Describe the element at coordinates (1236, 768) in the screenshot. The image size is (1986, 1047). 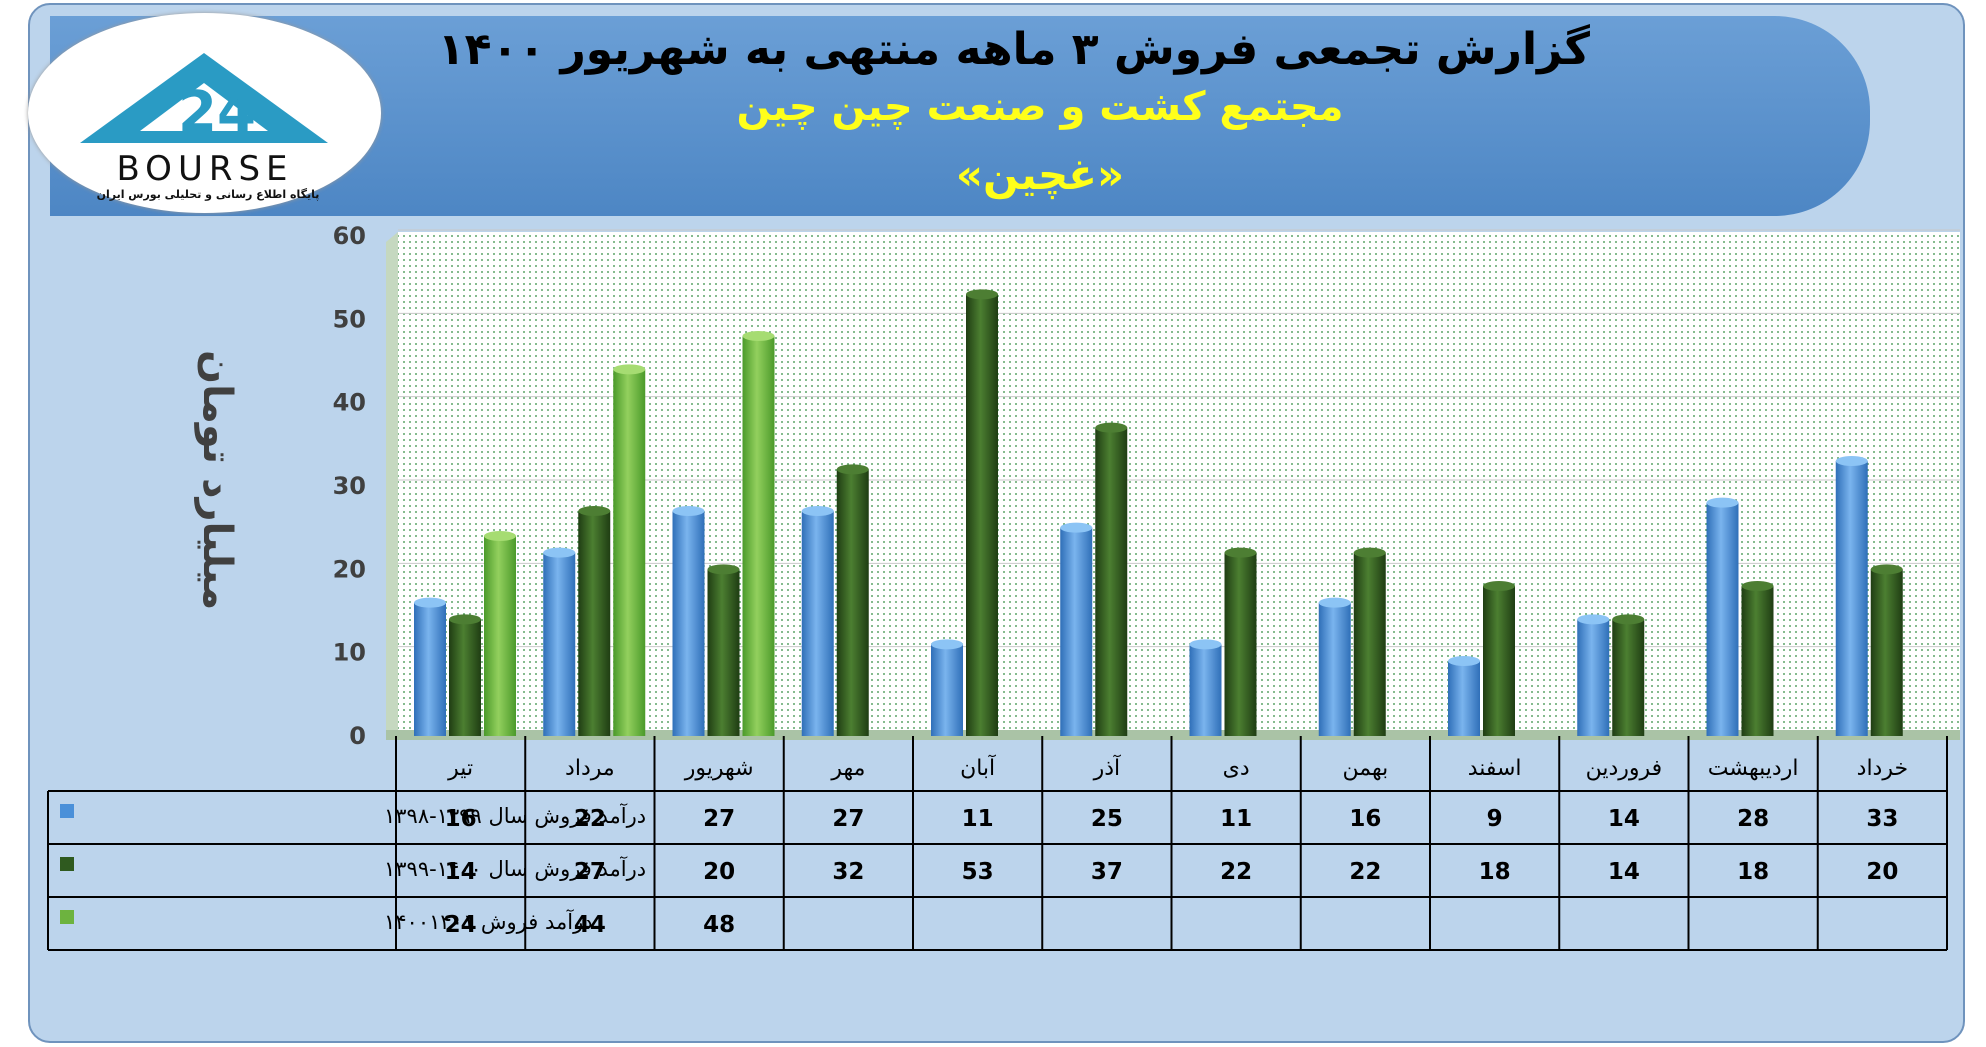
I see `x-category-label: دی` at that location.